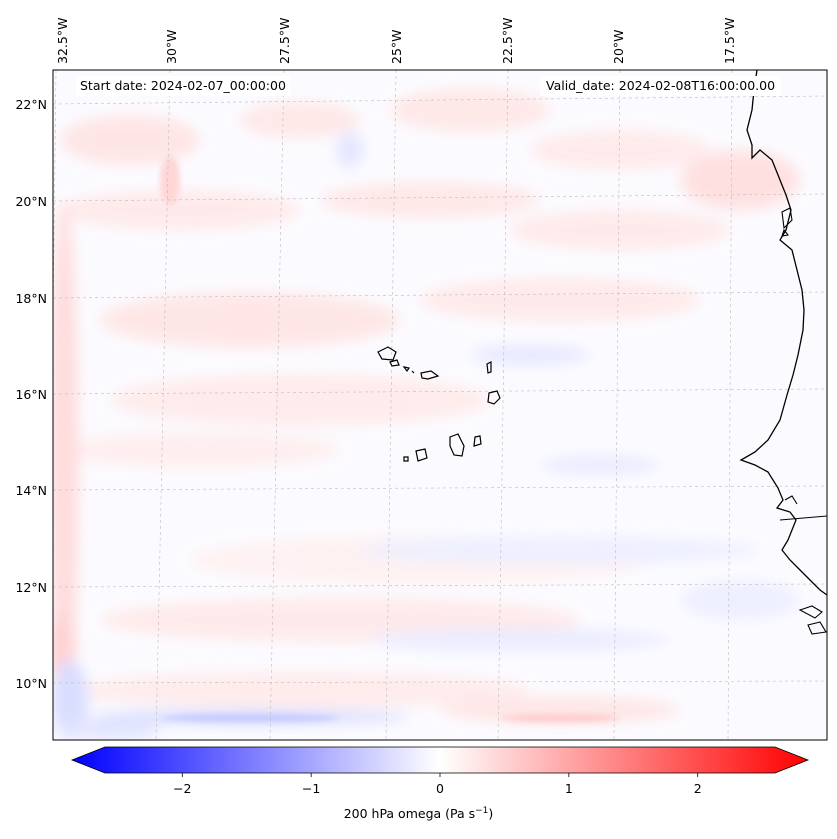 Image resolution: width=837 pixels, height=839 pixels. I want to click on colorbar-title: 200 hPa omega (Pa s−1), so click(418, 813).